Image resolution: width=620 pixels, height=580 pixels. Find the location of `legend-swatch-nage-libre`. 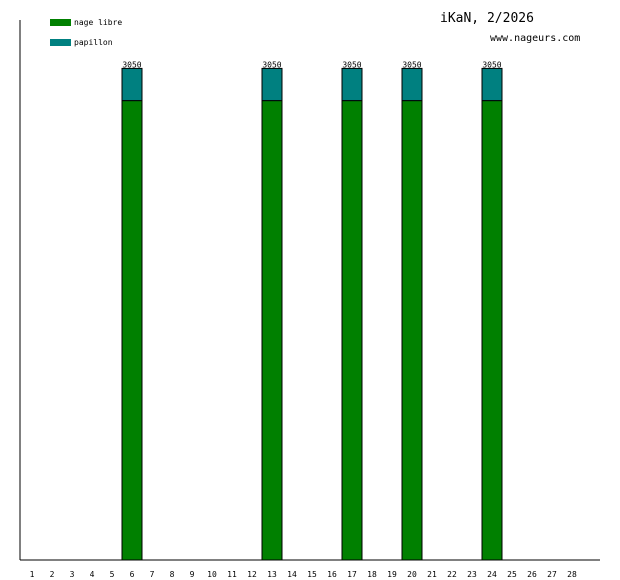

legend-swatch-nage-libre is located at coordinates (60, 22).